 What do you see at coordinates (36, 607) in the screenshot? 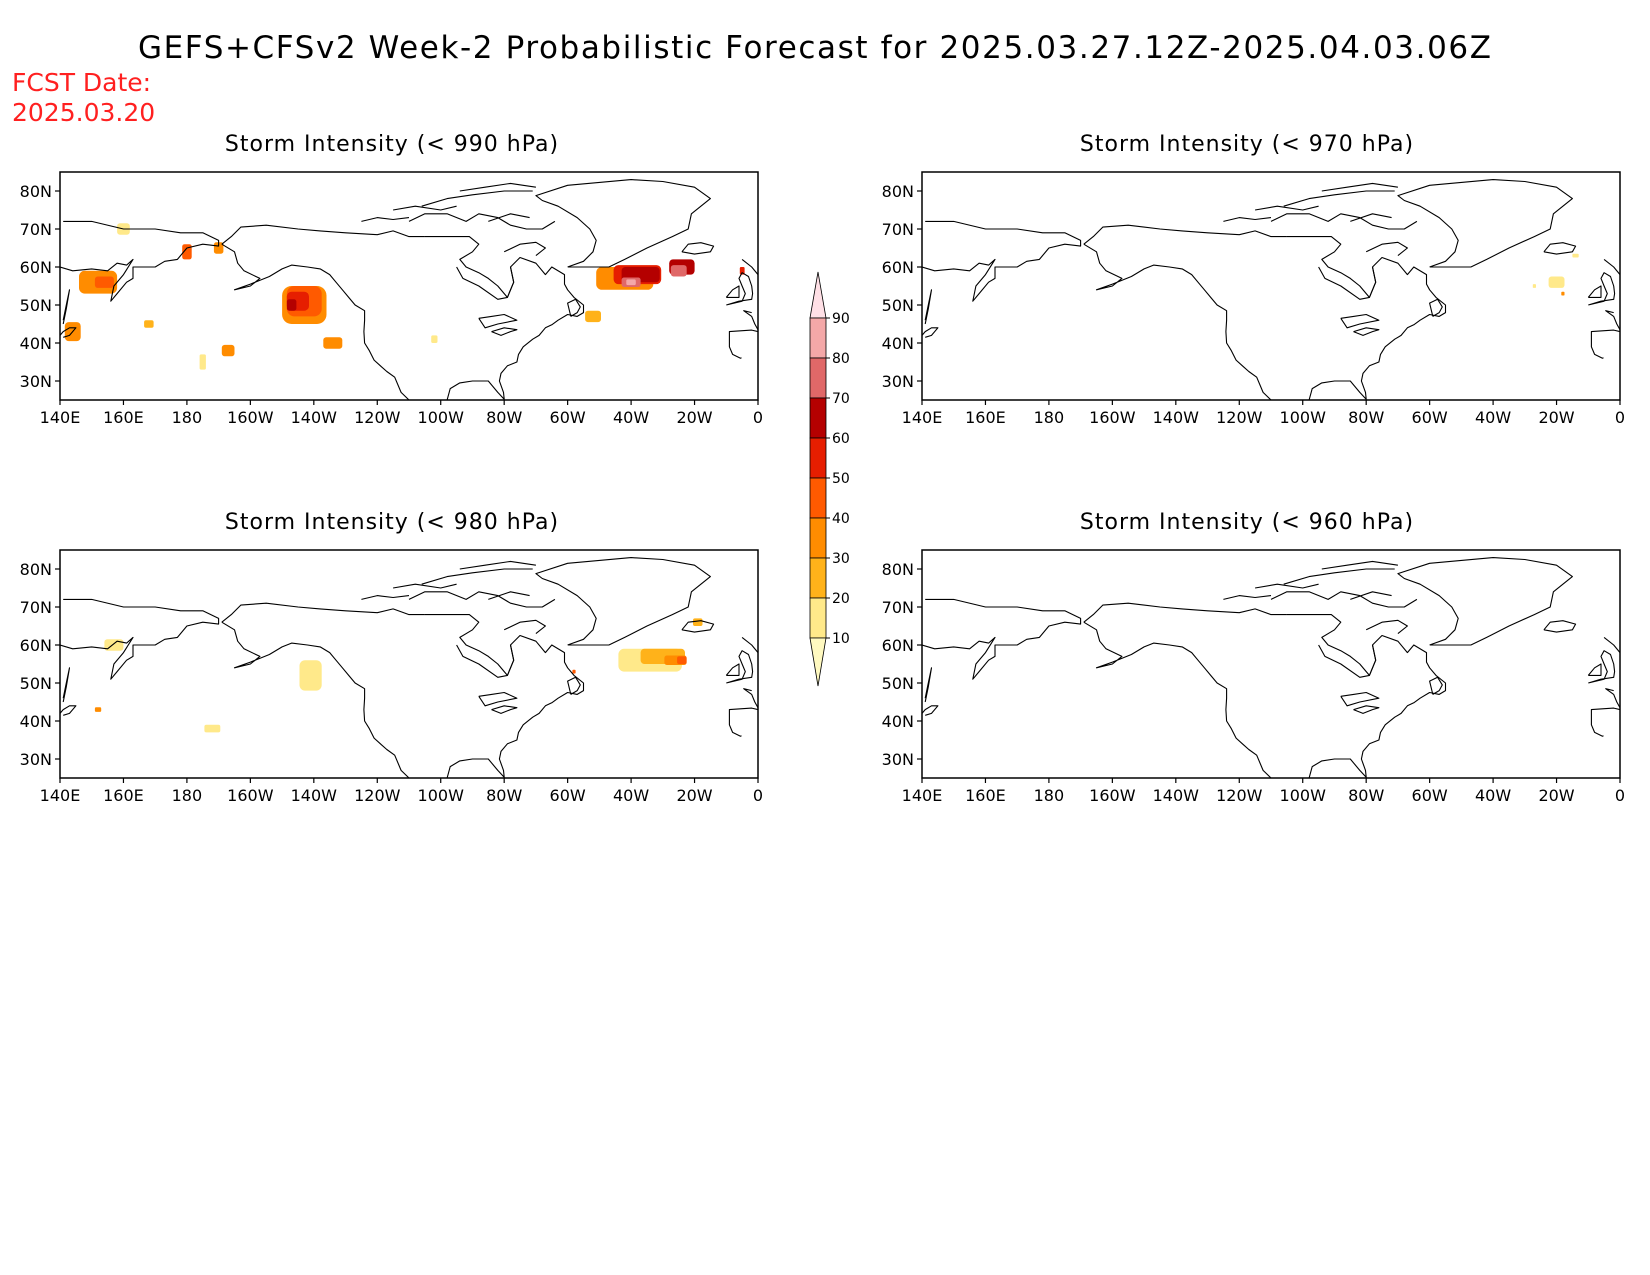
I see `lat-tick-label: 70N` at bounding box center [36, 607].